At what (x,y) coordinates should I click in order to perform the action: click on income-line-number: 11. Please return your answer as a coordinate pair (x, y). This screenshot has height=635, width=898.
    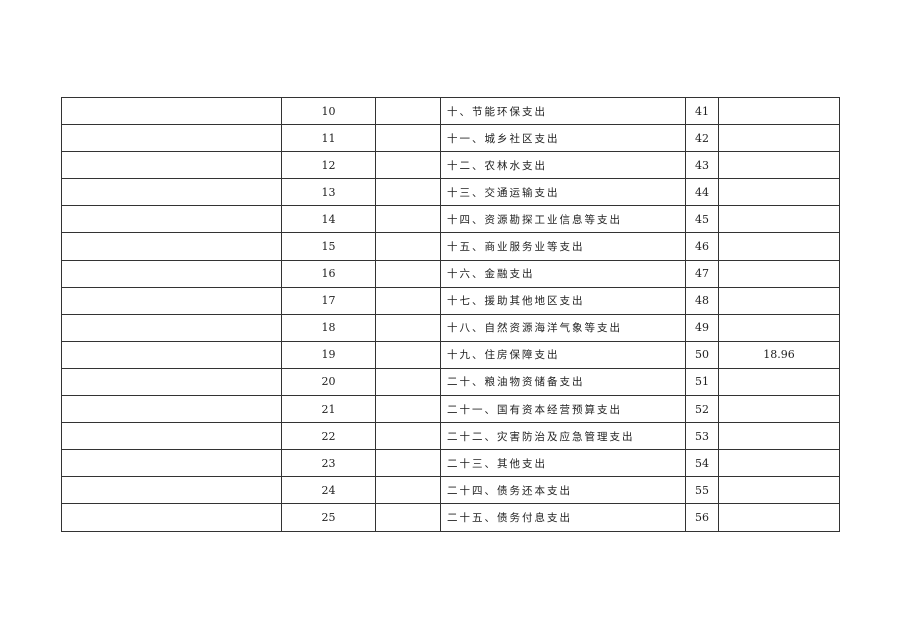
    Looking at the image, I should click on (328, 138).